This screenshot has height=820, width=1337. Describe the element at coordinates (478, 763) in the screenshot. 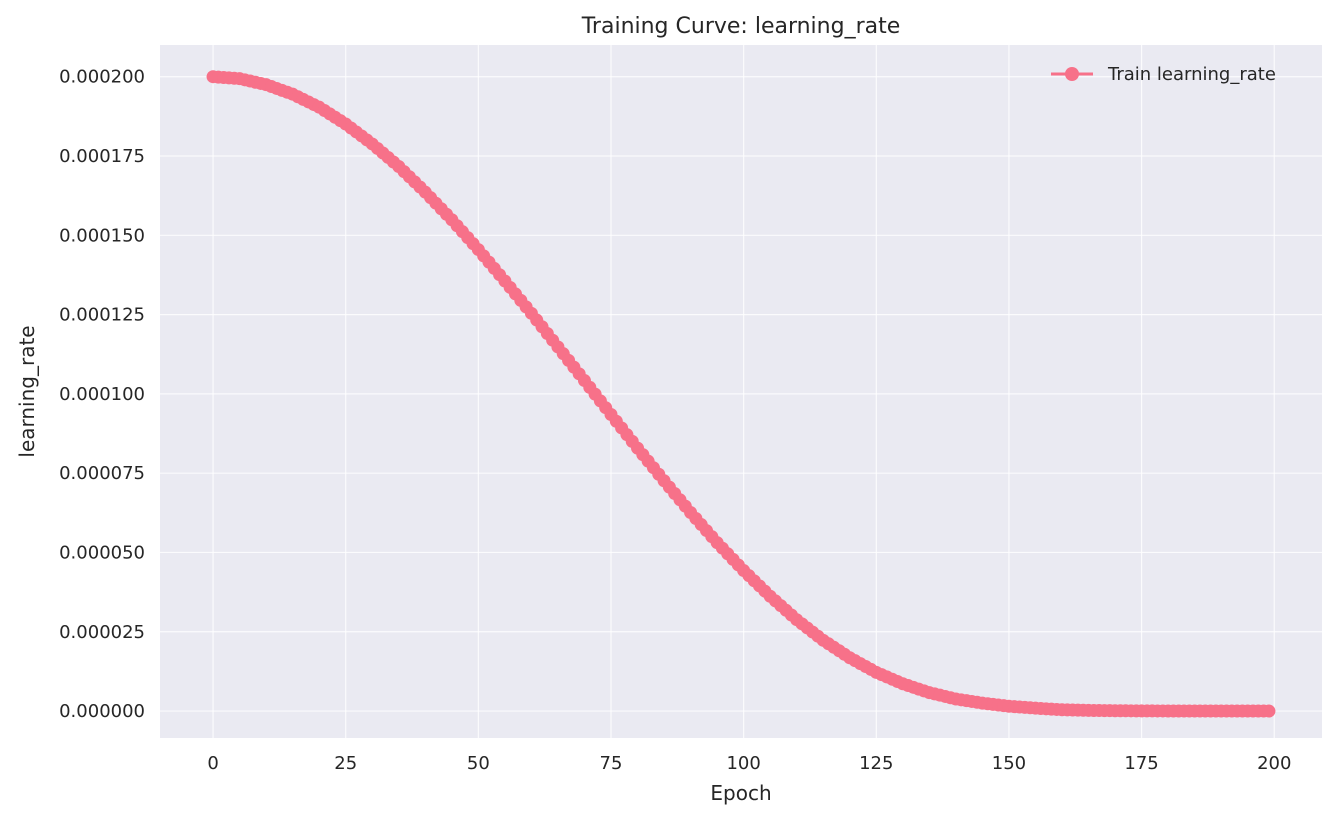

I see `x-tick-label: 50` at that location.